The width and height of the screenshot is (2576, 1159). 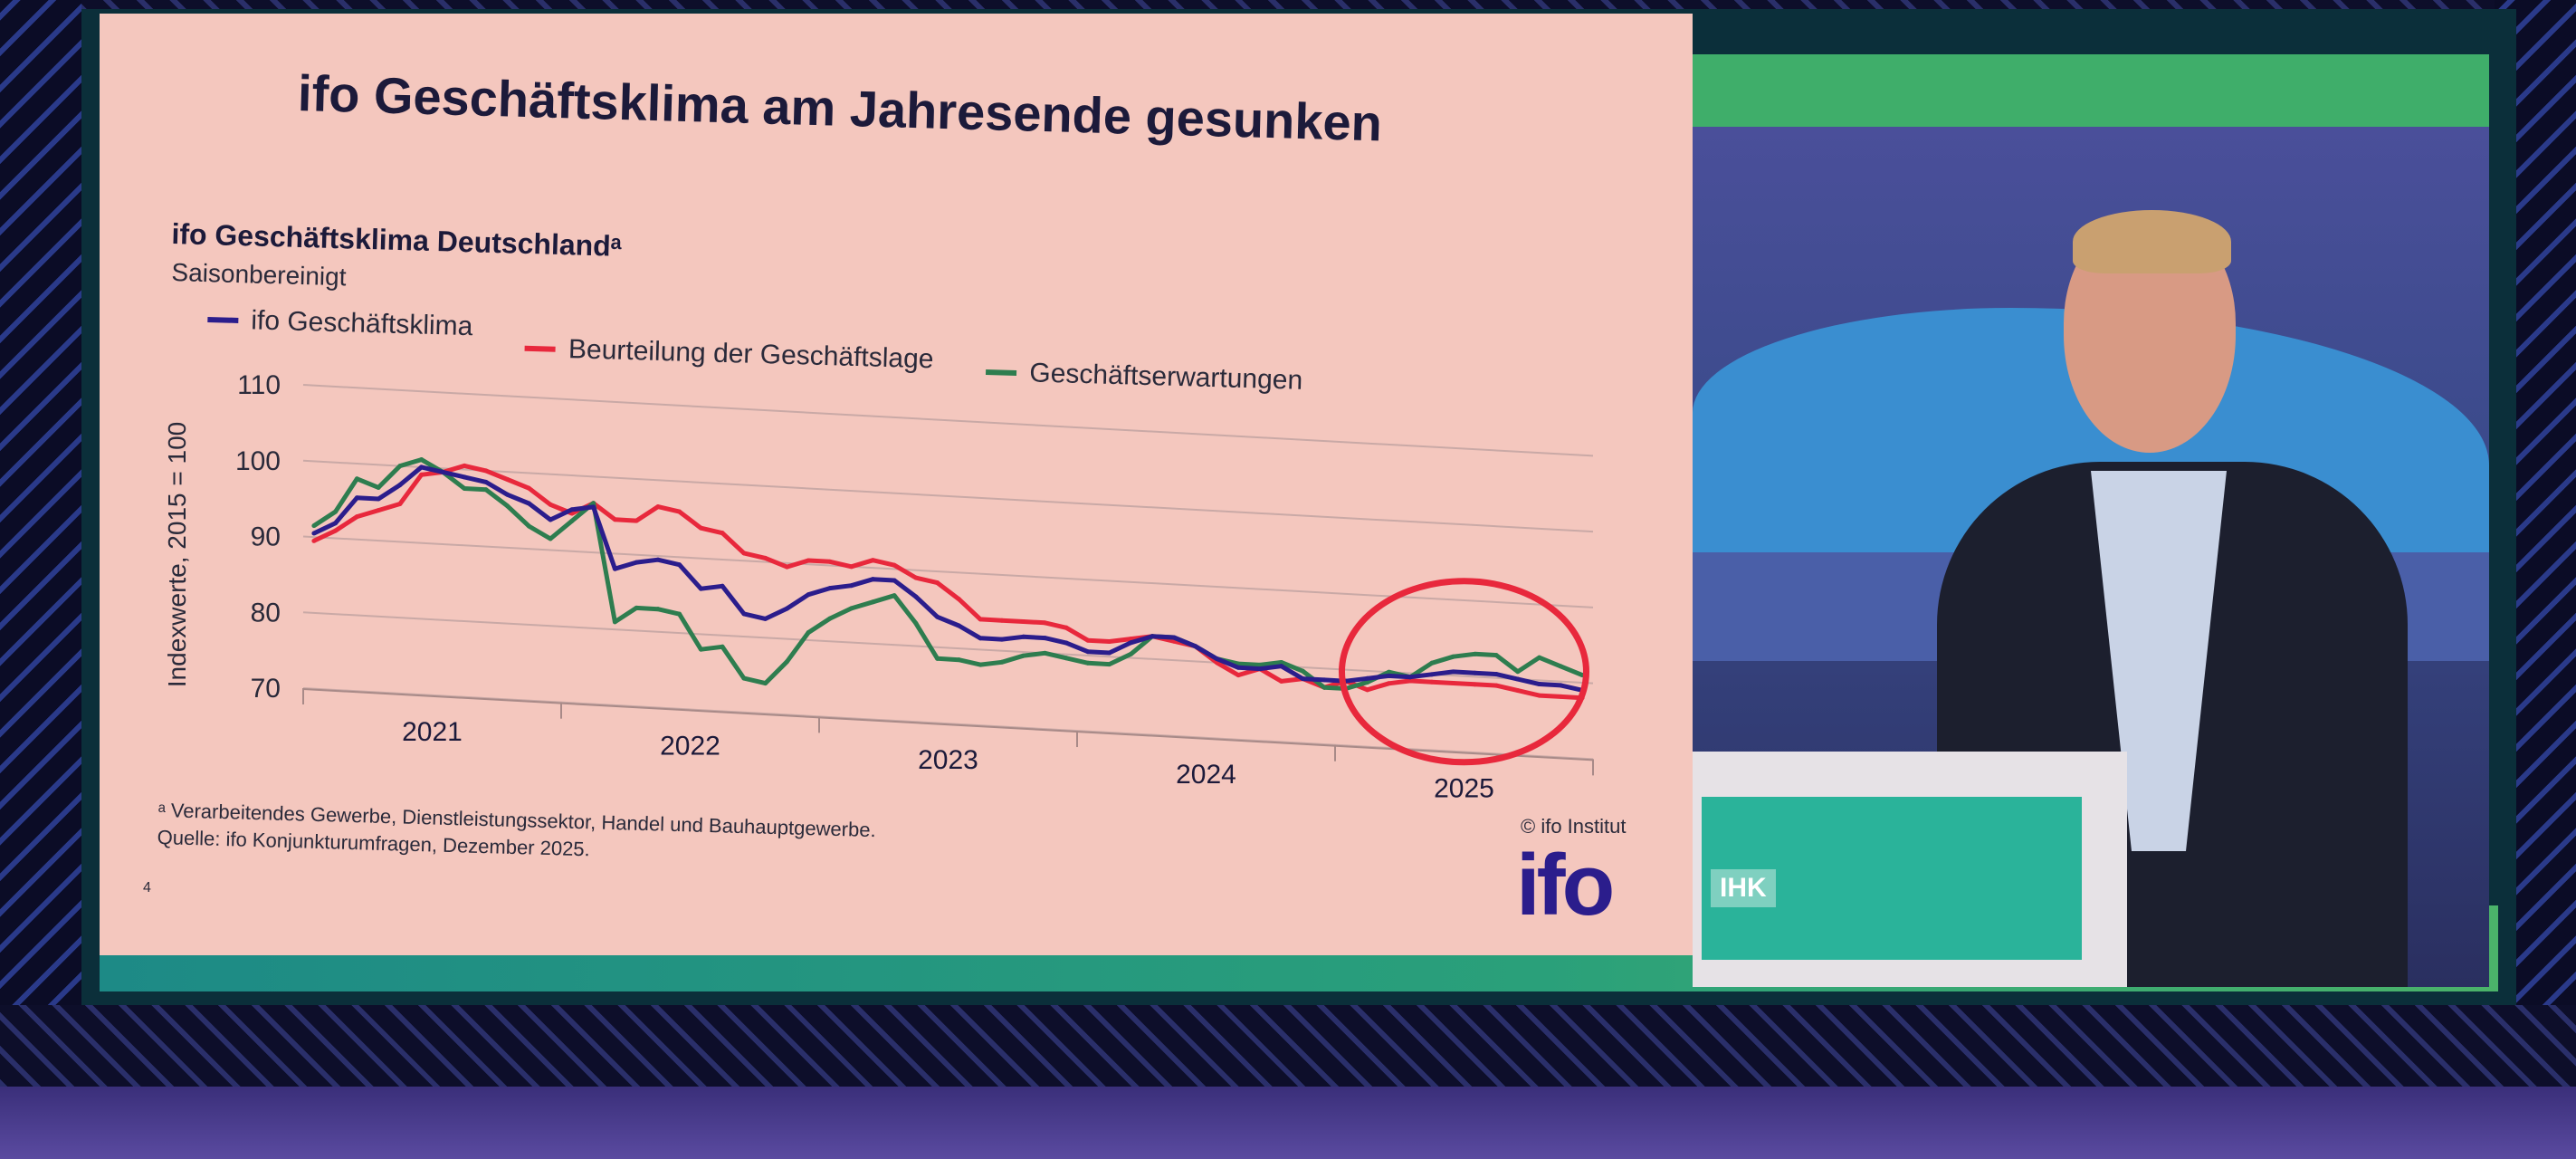 I want to click on series-line-expectations, so click(x=948, y=574).